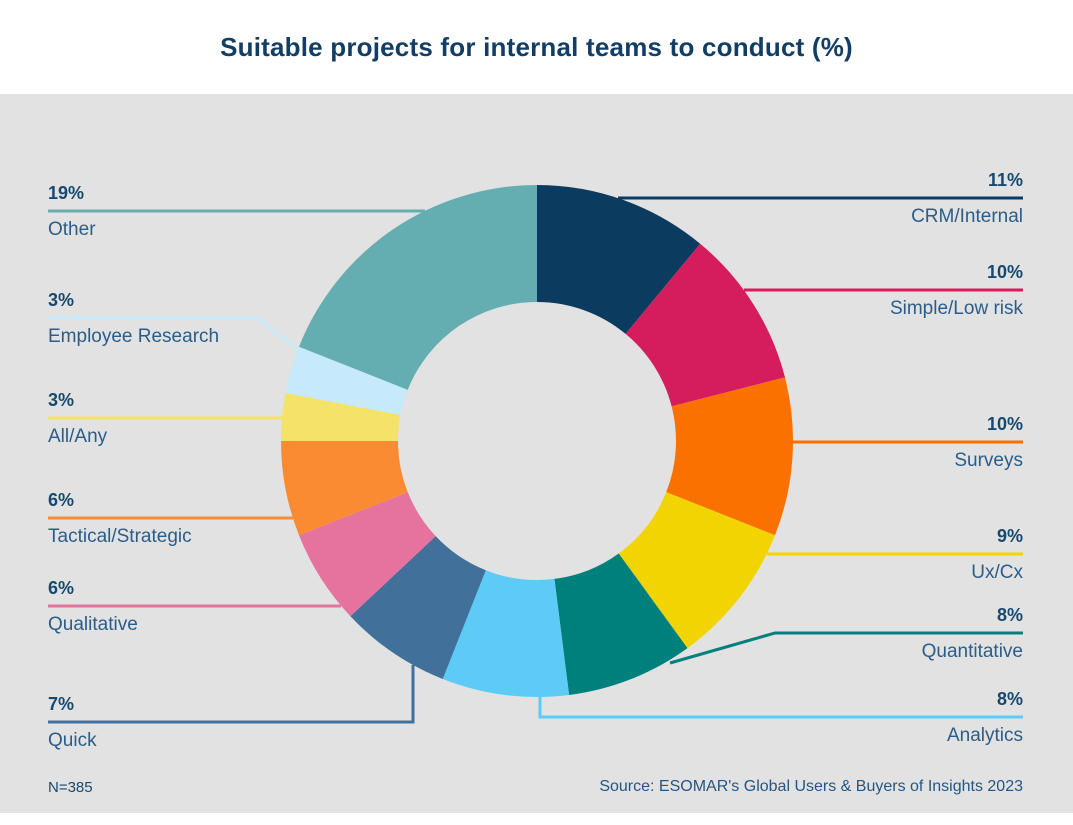 Image resolution: width=1073 pixels, height=825 pixels. Describe the element at coordinates (367, 554) in the screenshot. I see `slice-qualitative` at that location.